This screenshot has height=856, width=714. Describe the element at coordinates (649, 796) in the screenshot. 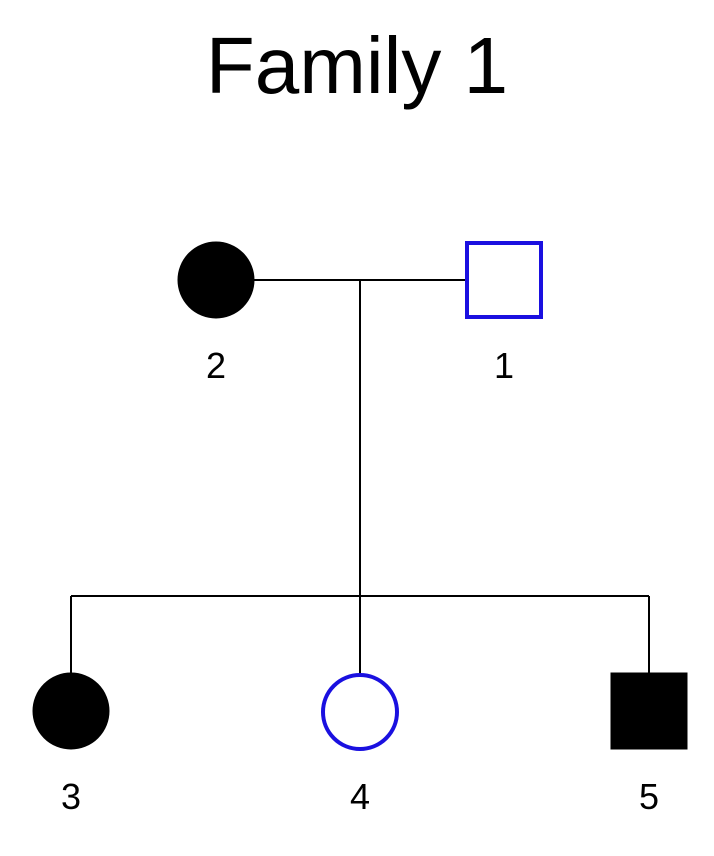

I see `individual-5-label: 5` at that location.